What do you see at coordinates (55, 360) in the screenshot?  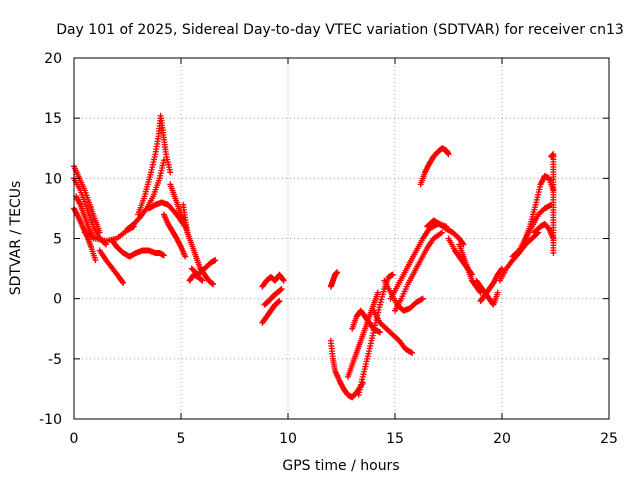 I see `y-tick-label: -5` at bounding box center [55, 360].